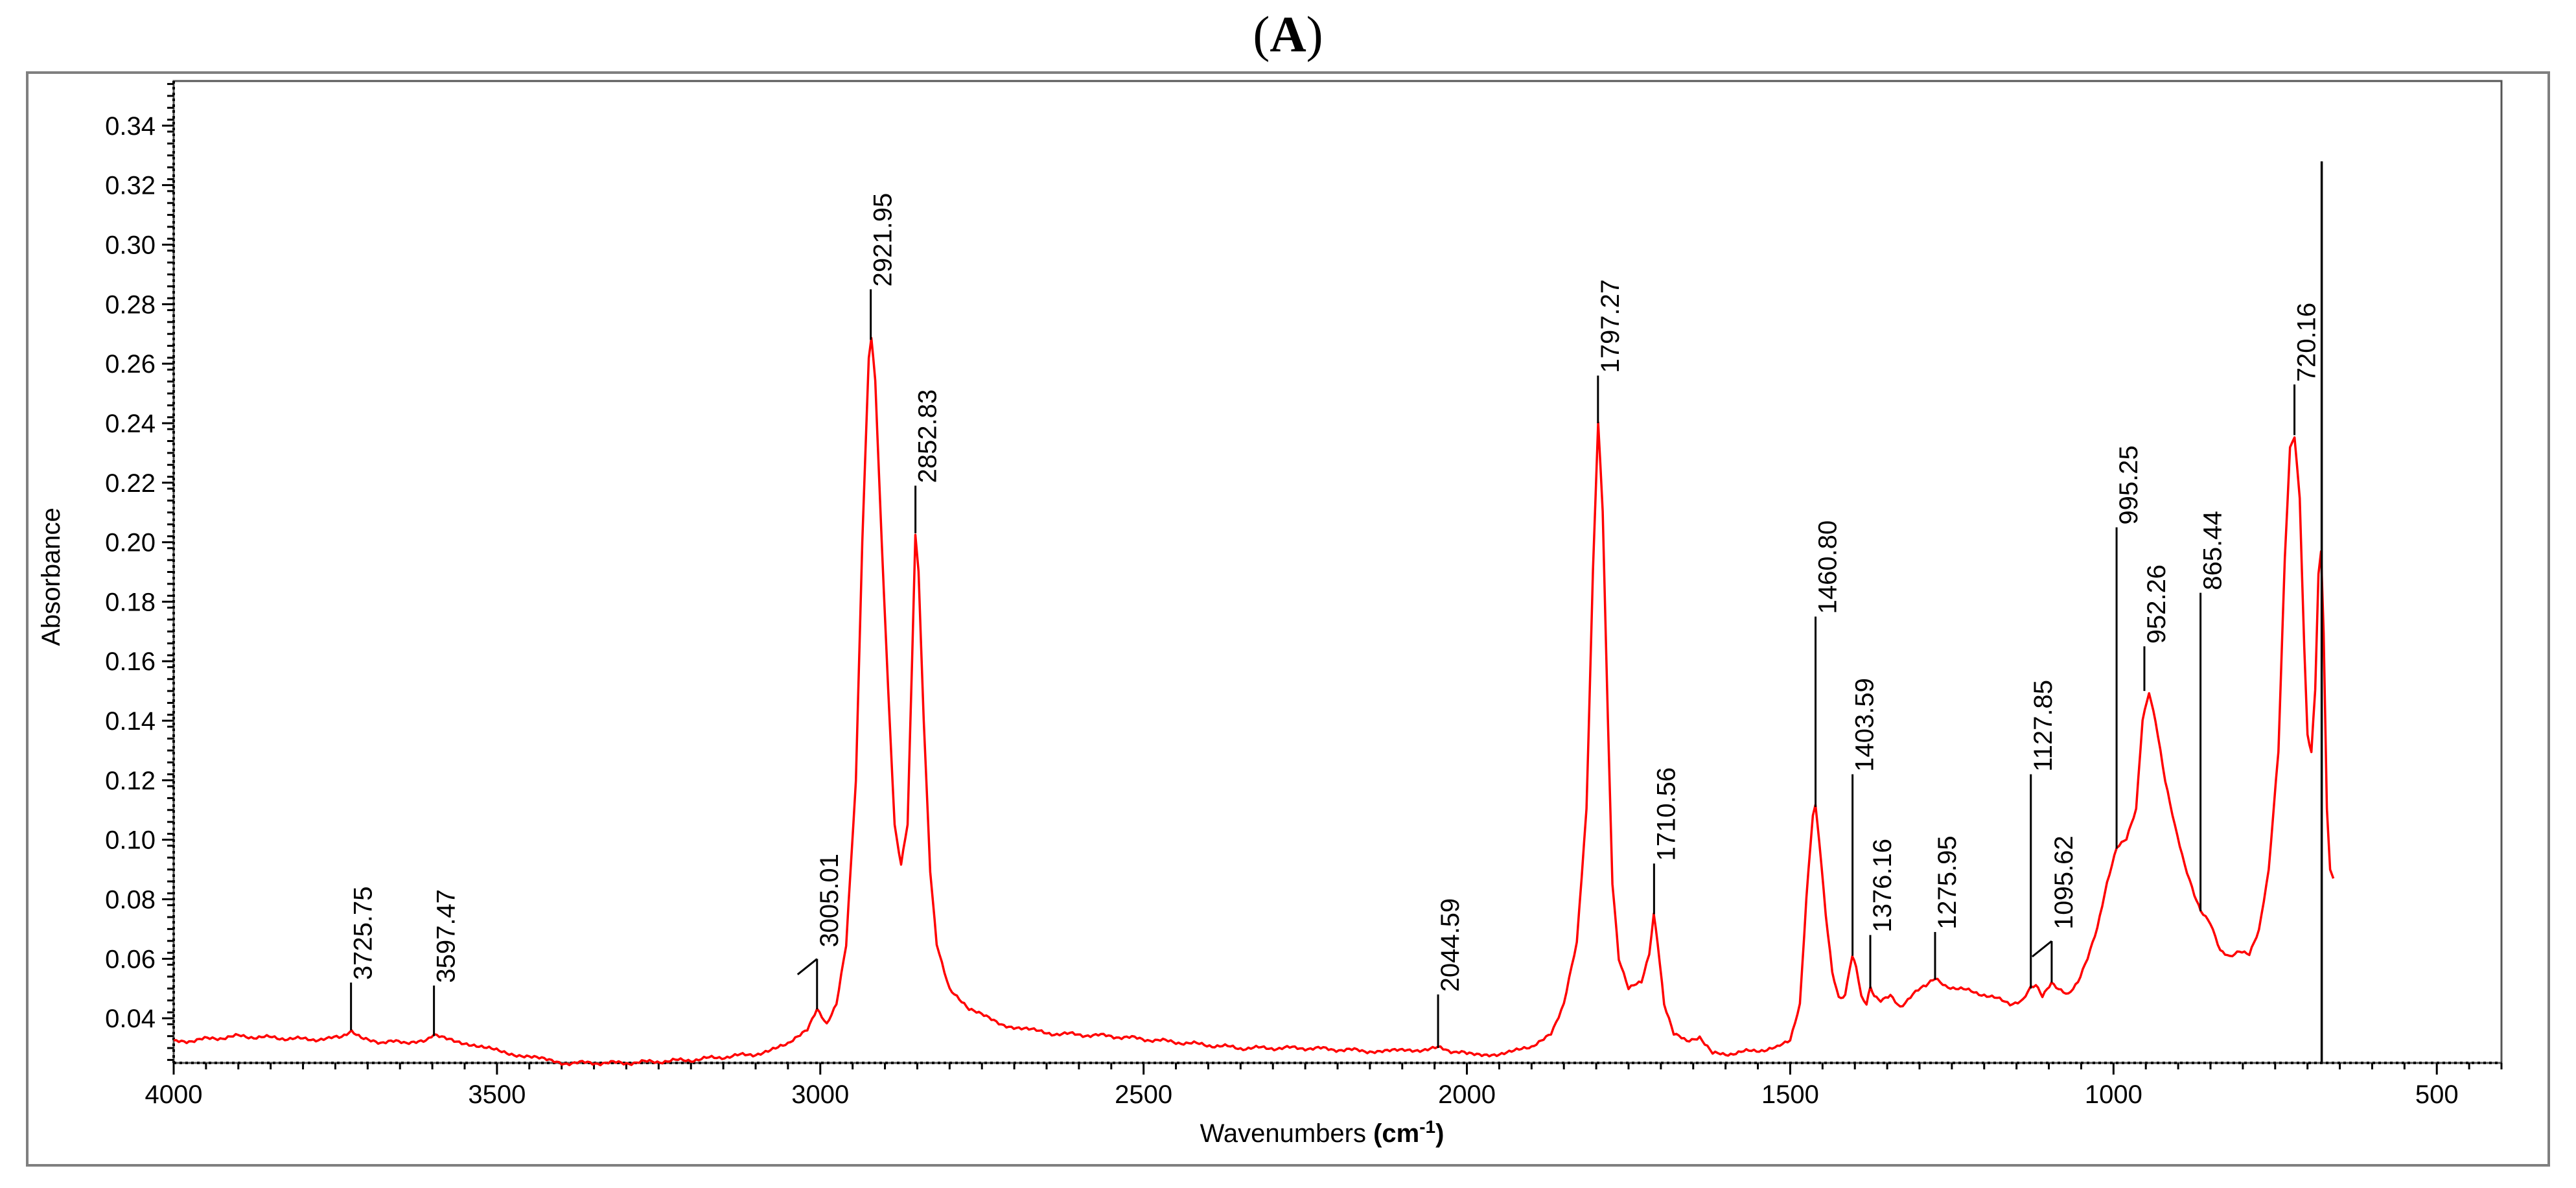 This screenshot has height=1188, width=2576. Describe the element at coordinates (1287, 1133) in the screenshot. I see `x-axis-title-text: Wavenumbers` at that location.